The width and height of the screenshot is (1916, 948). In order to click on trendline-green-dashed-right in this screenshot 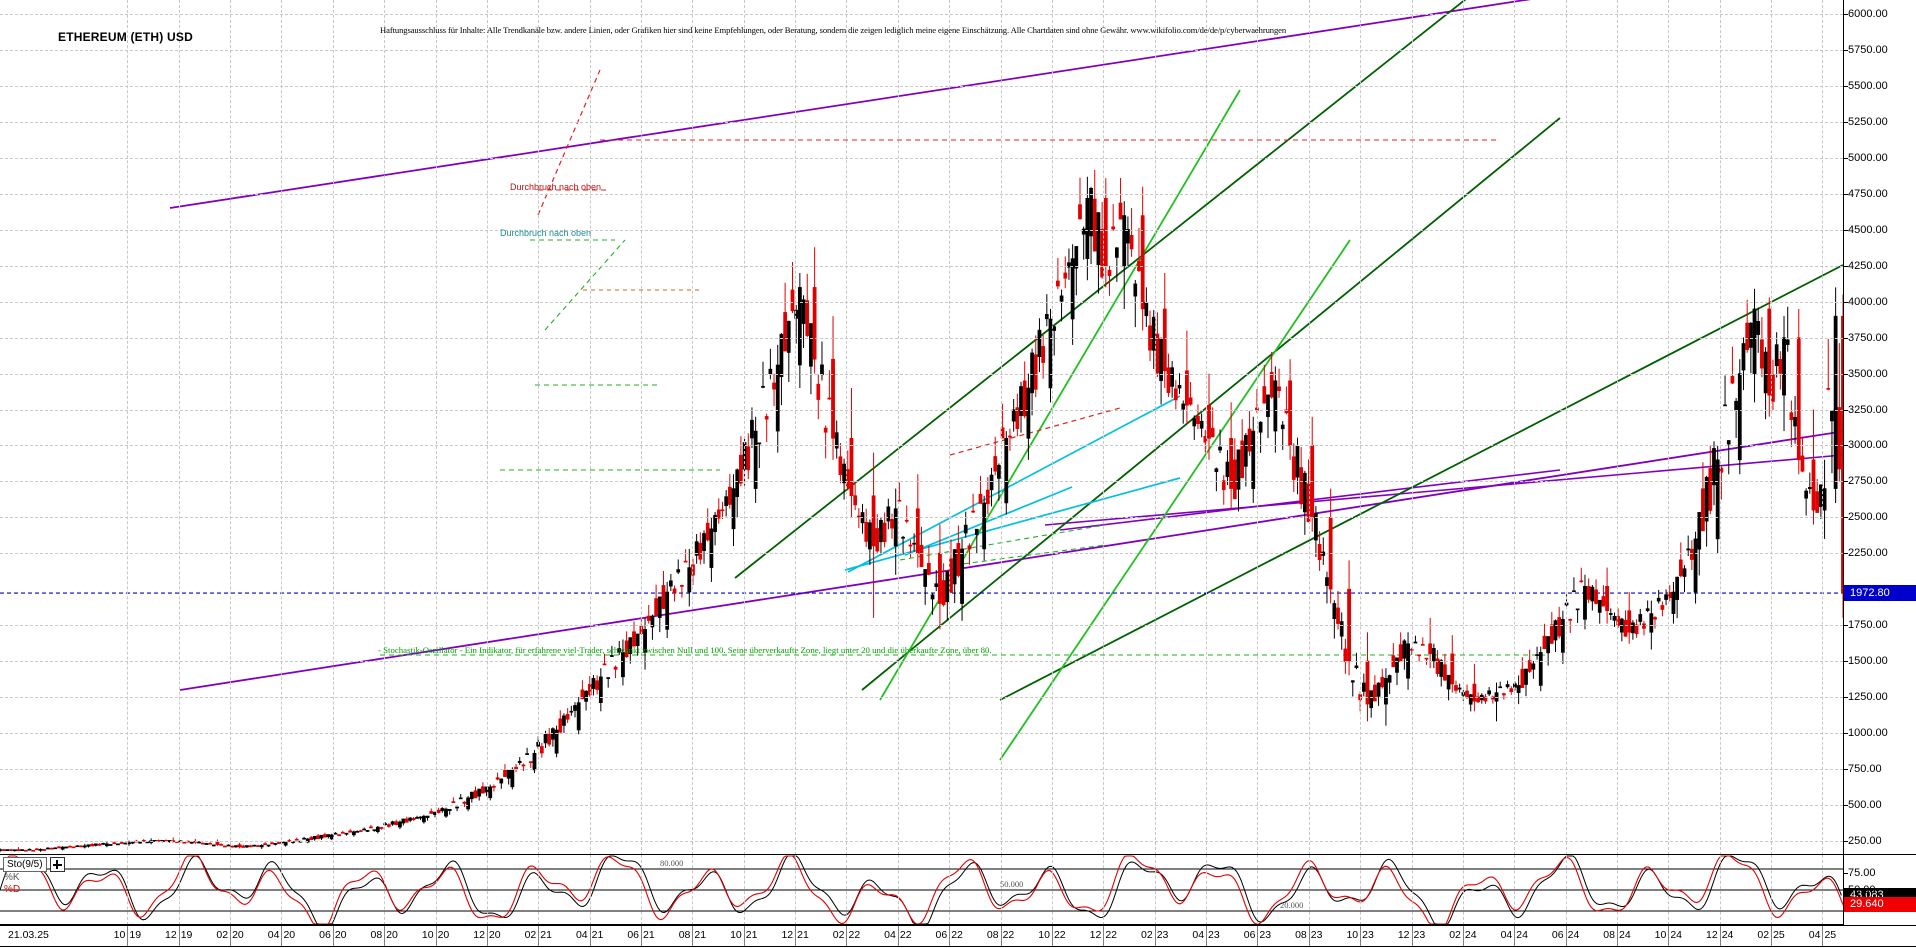, I will do `click(1002, 542)`.